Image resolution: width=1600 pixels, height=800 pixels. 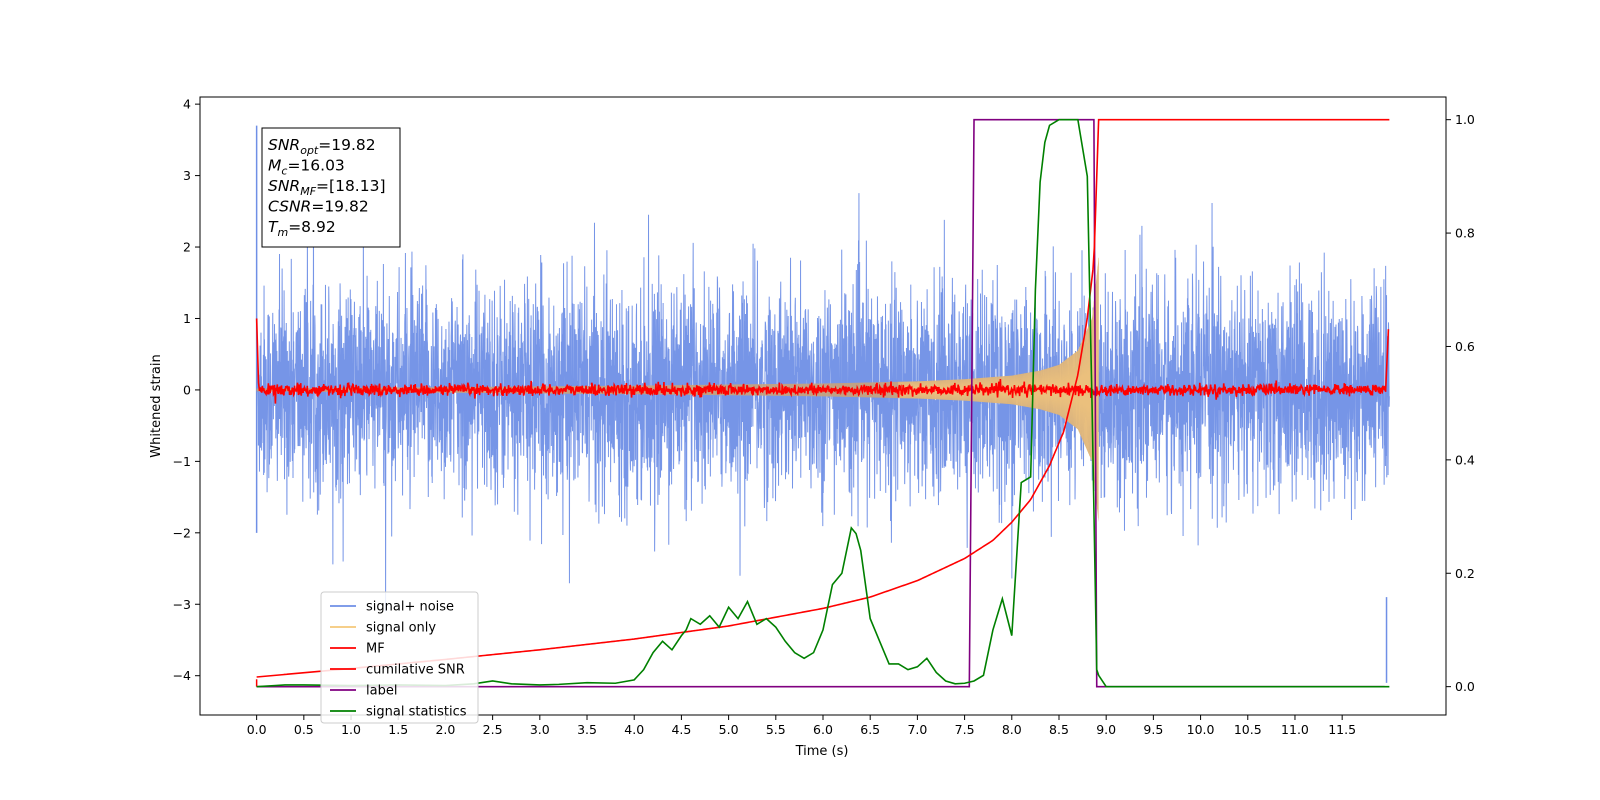 What do you see at coordinates (182, 461) in the screenshot?
I see `y-left-tick-label: −1` at bounding box center [182, 461].